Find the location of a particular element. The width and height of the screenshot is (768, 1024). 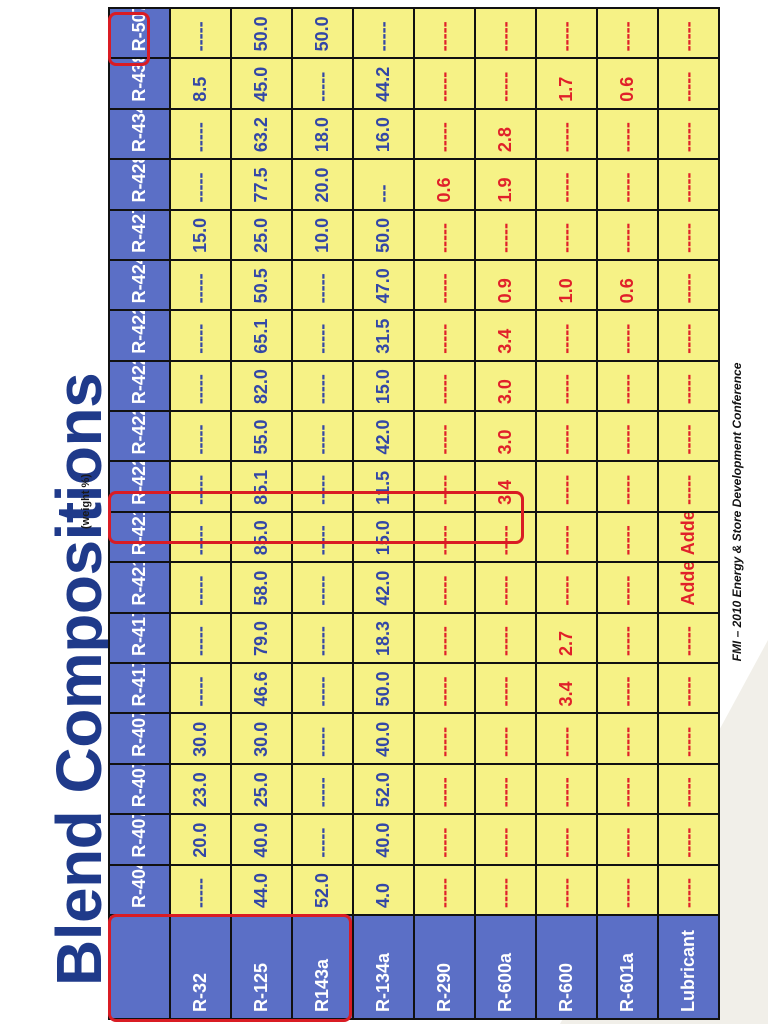

table-cell: 79.0 is located at coordinates (261, 638).